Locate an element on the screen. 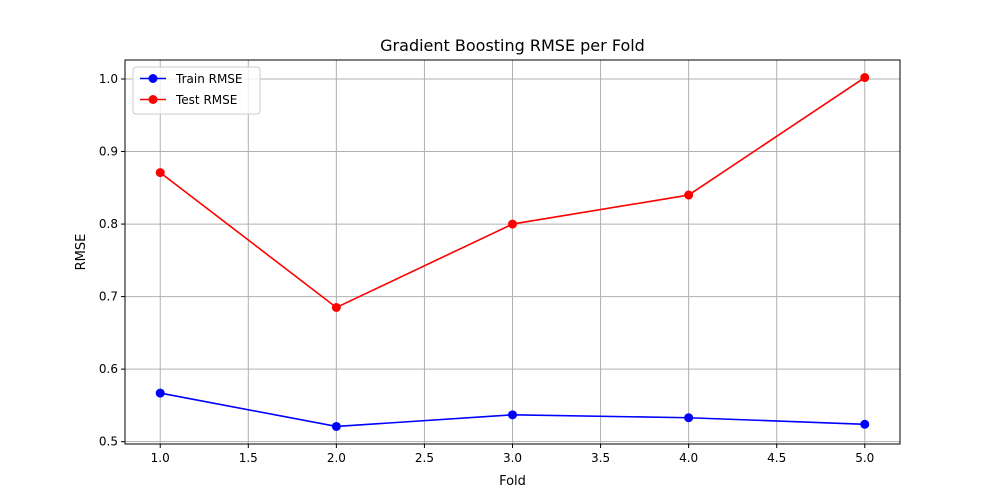 The height and width of the screenshot is (500, 1000). y-axis-label: RMSE is located at coordinates (81, 252).